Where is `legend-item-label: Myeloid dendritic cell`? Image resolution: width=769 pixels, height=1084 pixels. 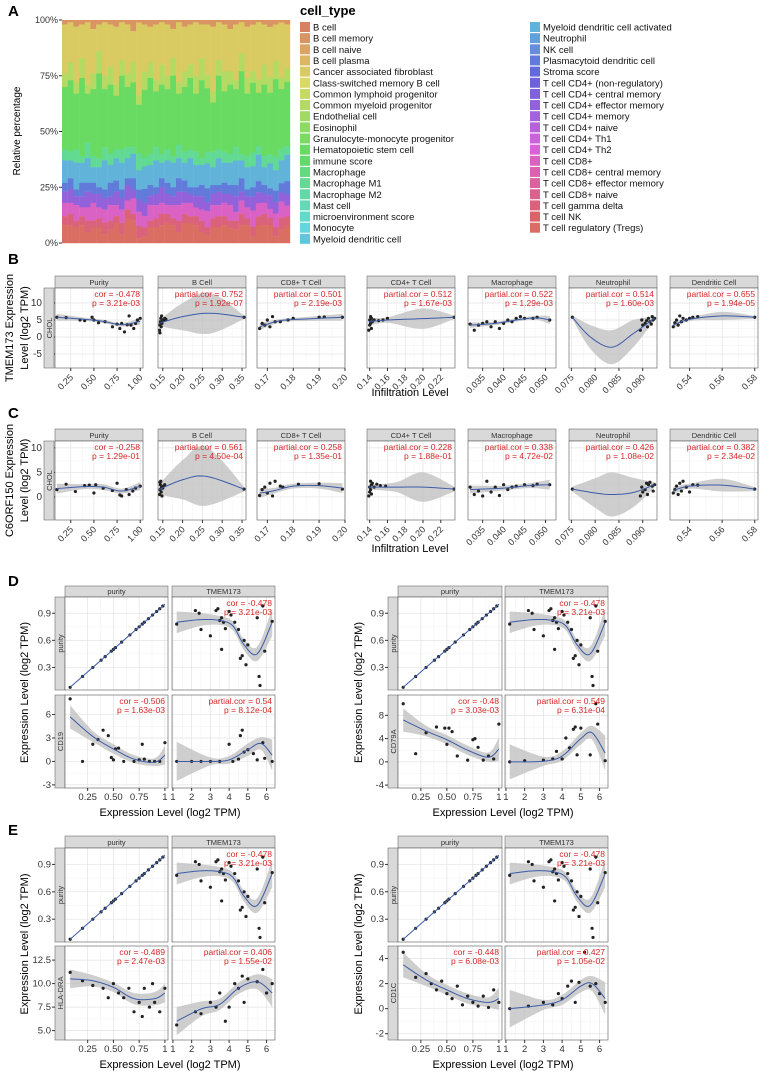
legend-item-label: Myeloid dendritic cell is located at coordinates (357, 239).